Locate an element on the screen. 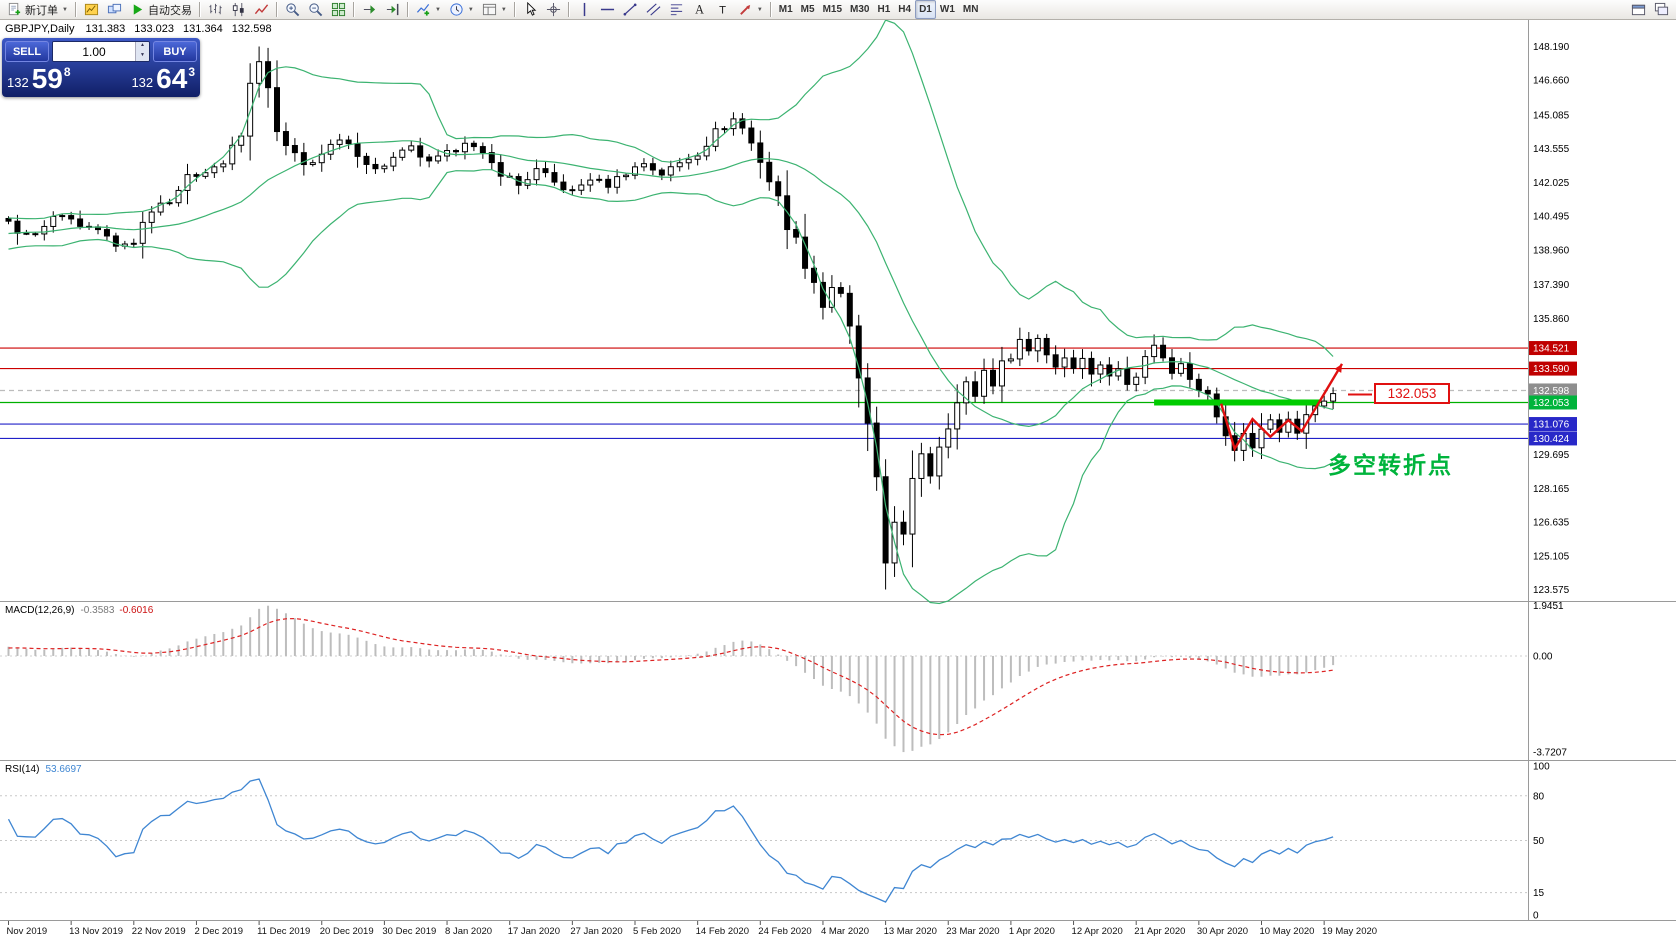  zoom-in-button is located at coordinates (292, 9).